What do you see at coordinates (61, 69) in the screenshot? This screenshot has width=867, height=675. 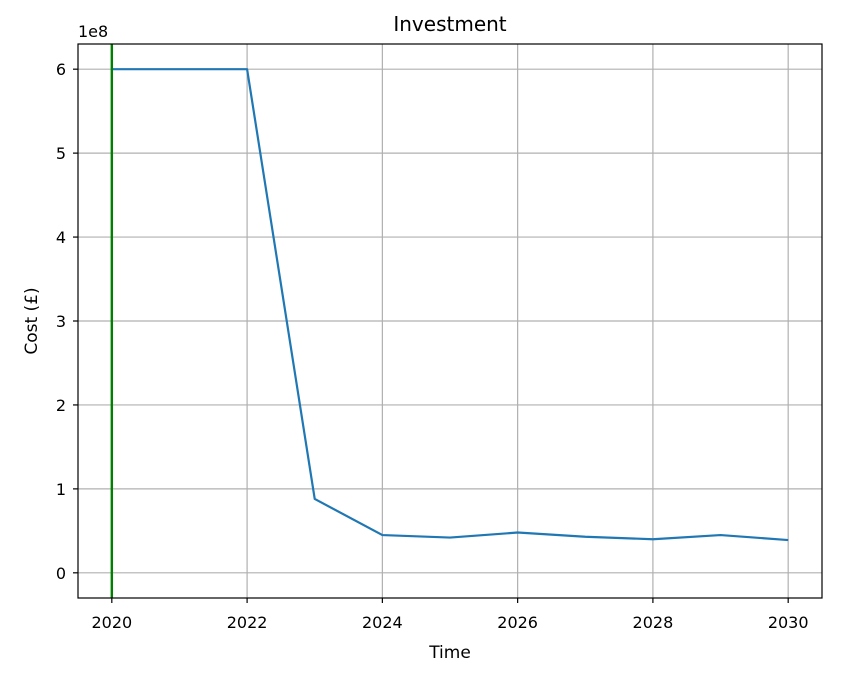 I see `y-tick-label: 6` at bounding box center [61, 69].